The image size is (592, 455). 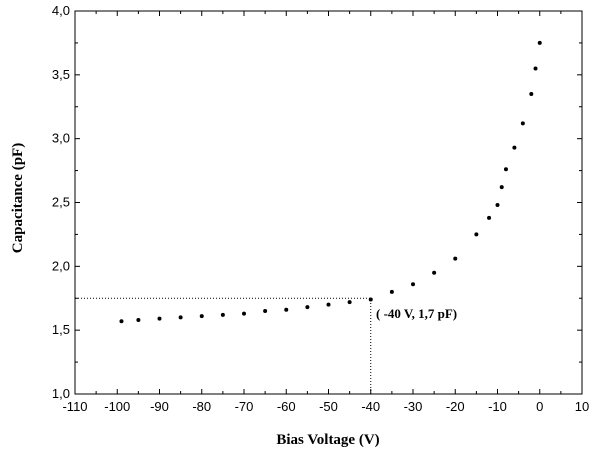 What do you see at coordinates (539, 406) in the screenshot?
I see `x-tick-label: 0` at bounding box center [539, 406].